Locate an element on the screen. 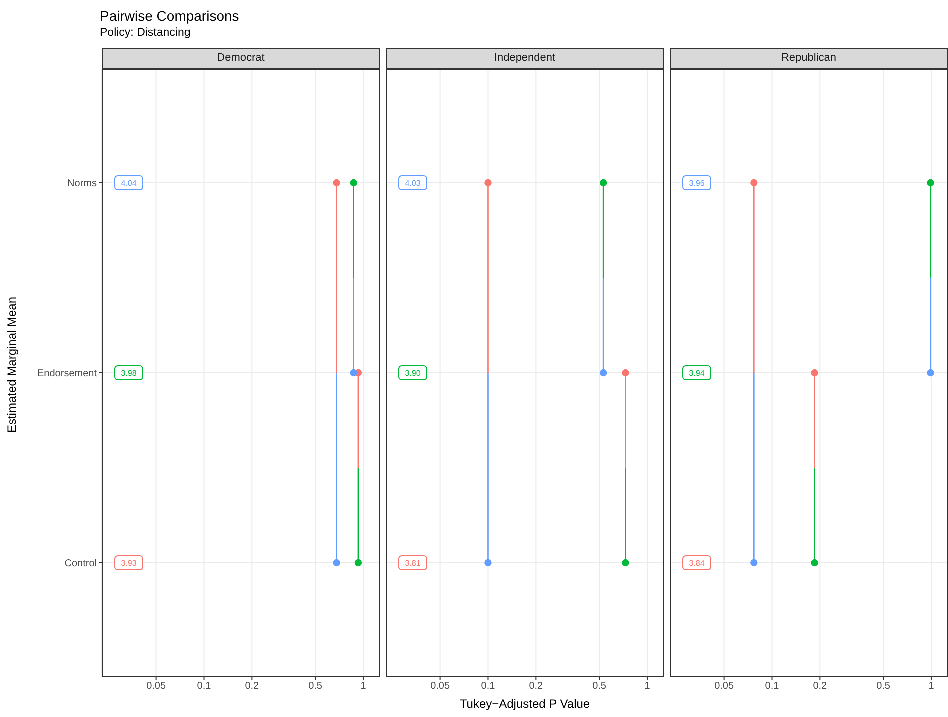 The width and height of the screenshot is (948, 717). annotation: 3.84 is located at coordinates (697, 563).